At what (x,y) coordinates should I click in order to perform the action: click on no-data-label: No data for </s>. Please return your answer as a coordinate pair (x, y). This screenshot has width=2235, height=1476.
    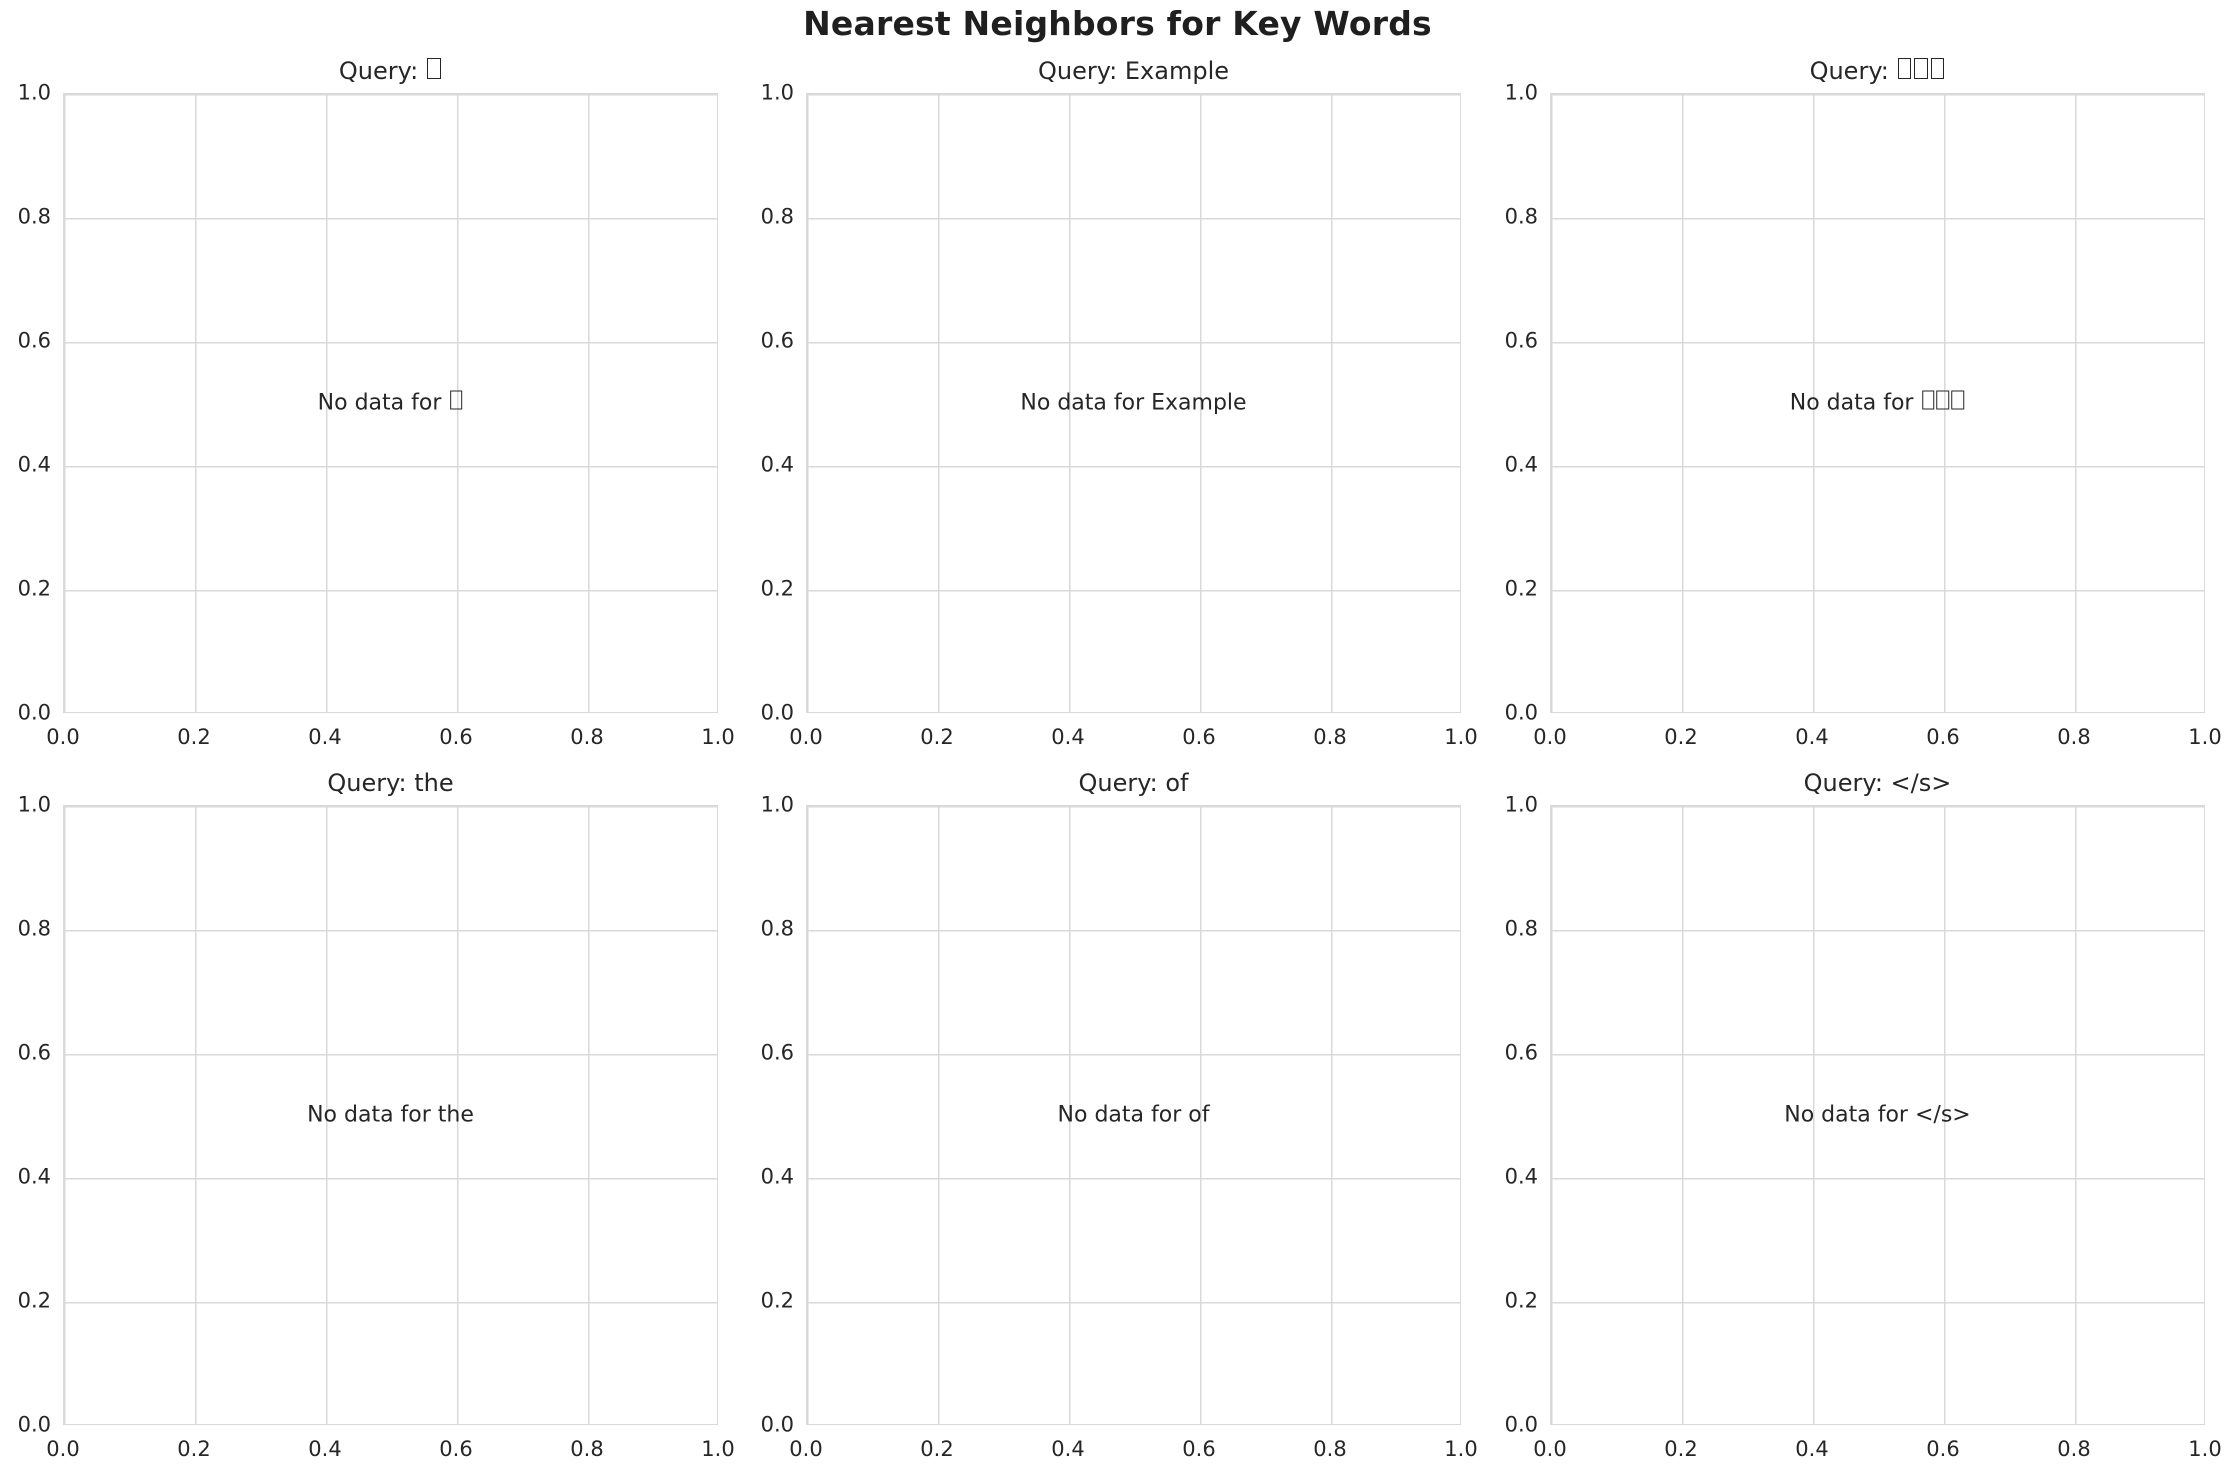
    Looking at the image, I should click on (1877, 1115).